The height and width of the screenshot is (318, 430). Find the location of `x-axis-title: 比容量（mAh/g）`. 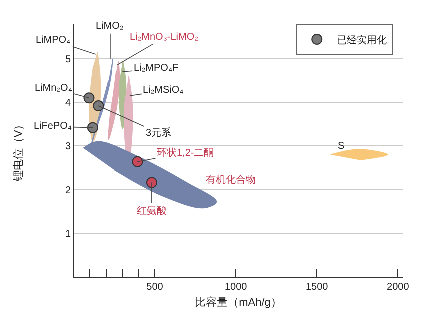

x-axis-title: 比容量（mAh/g） is located at coordinates (238, 303).